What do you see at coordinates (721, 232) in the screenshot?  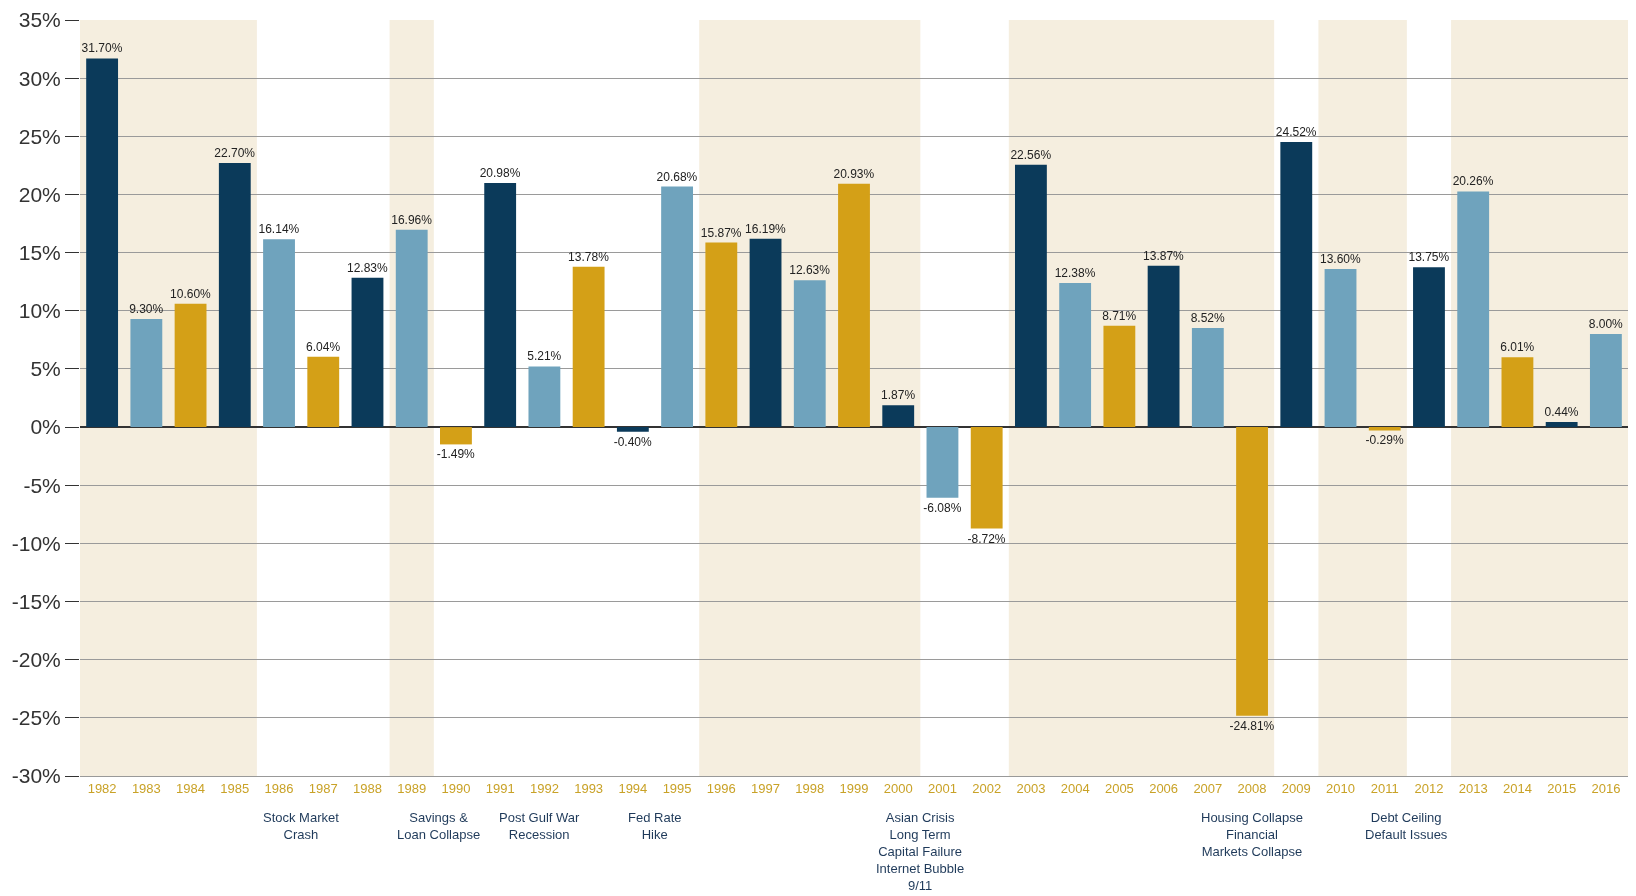 I see `data-label: 15.87%` at bounding box center [721, 232].